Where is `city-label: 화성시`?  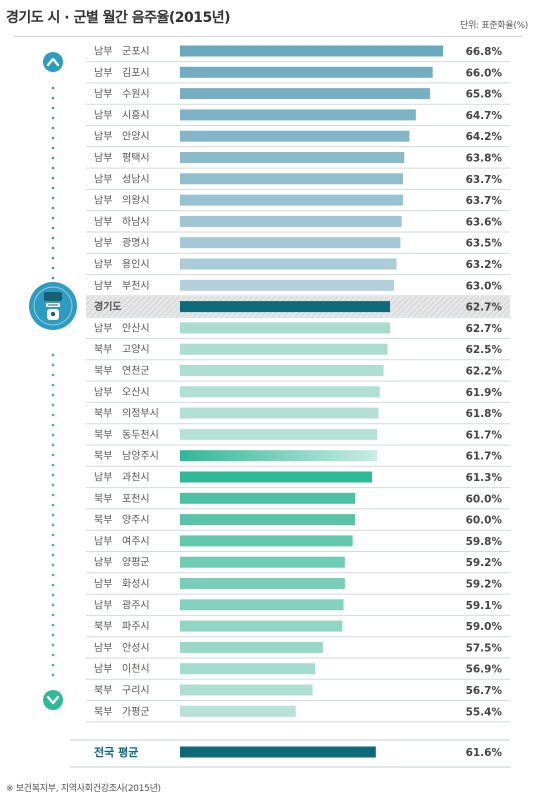
city-label: 화성시 is located at coordinates (136, 584).